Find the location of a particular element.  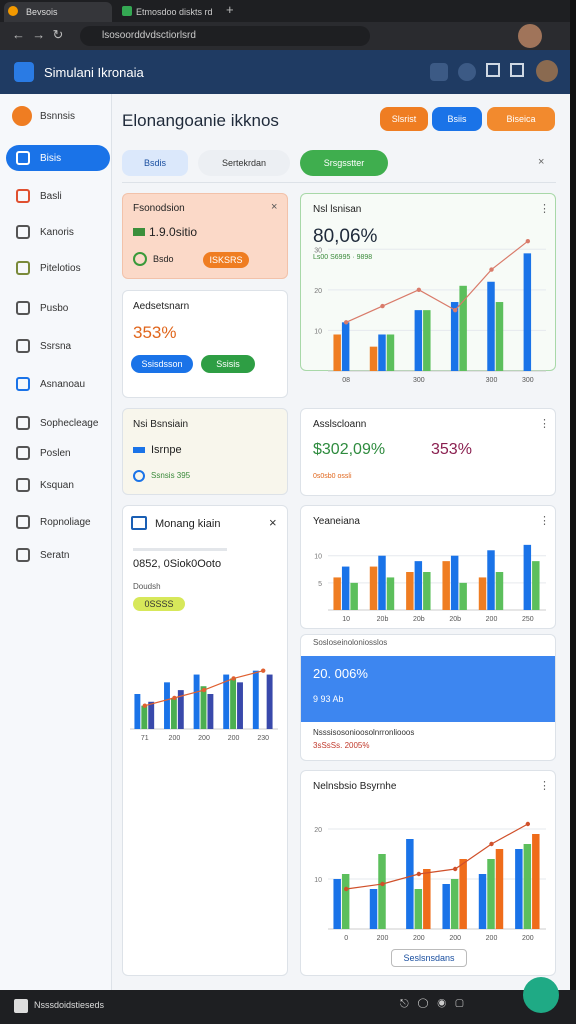

nav-item: Pusbo is located at coordinates (58, 308).